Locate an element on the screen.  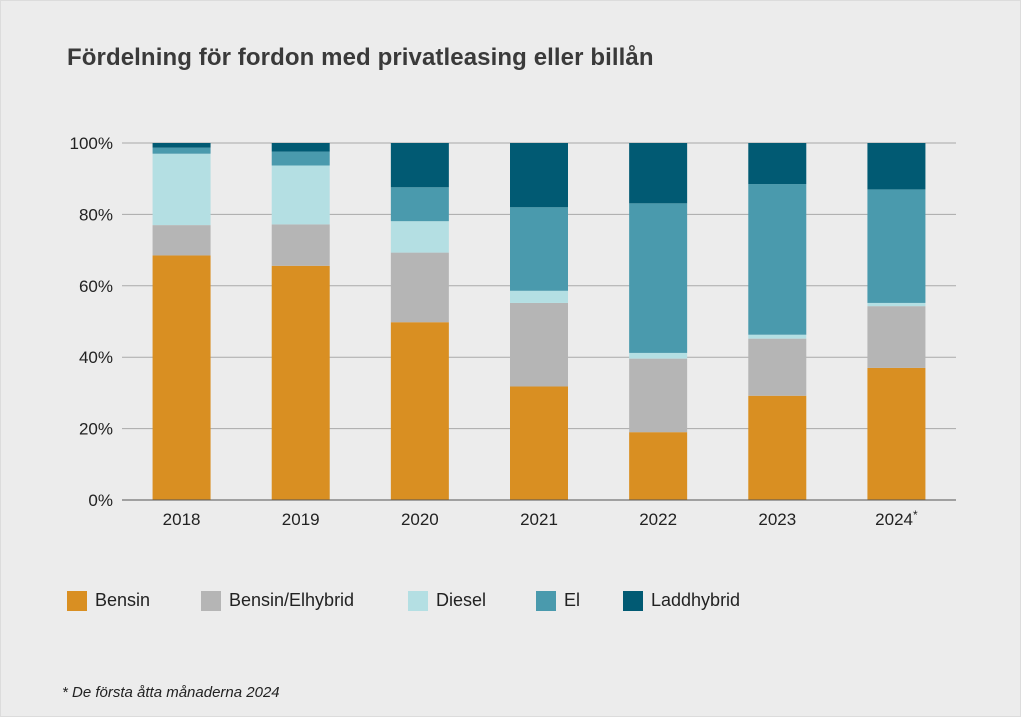
bar-segment-bensin-elhybrid-2024 is located at coordinates (896, 337).